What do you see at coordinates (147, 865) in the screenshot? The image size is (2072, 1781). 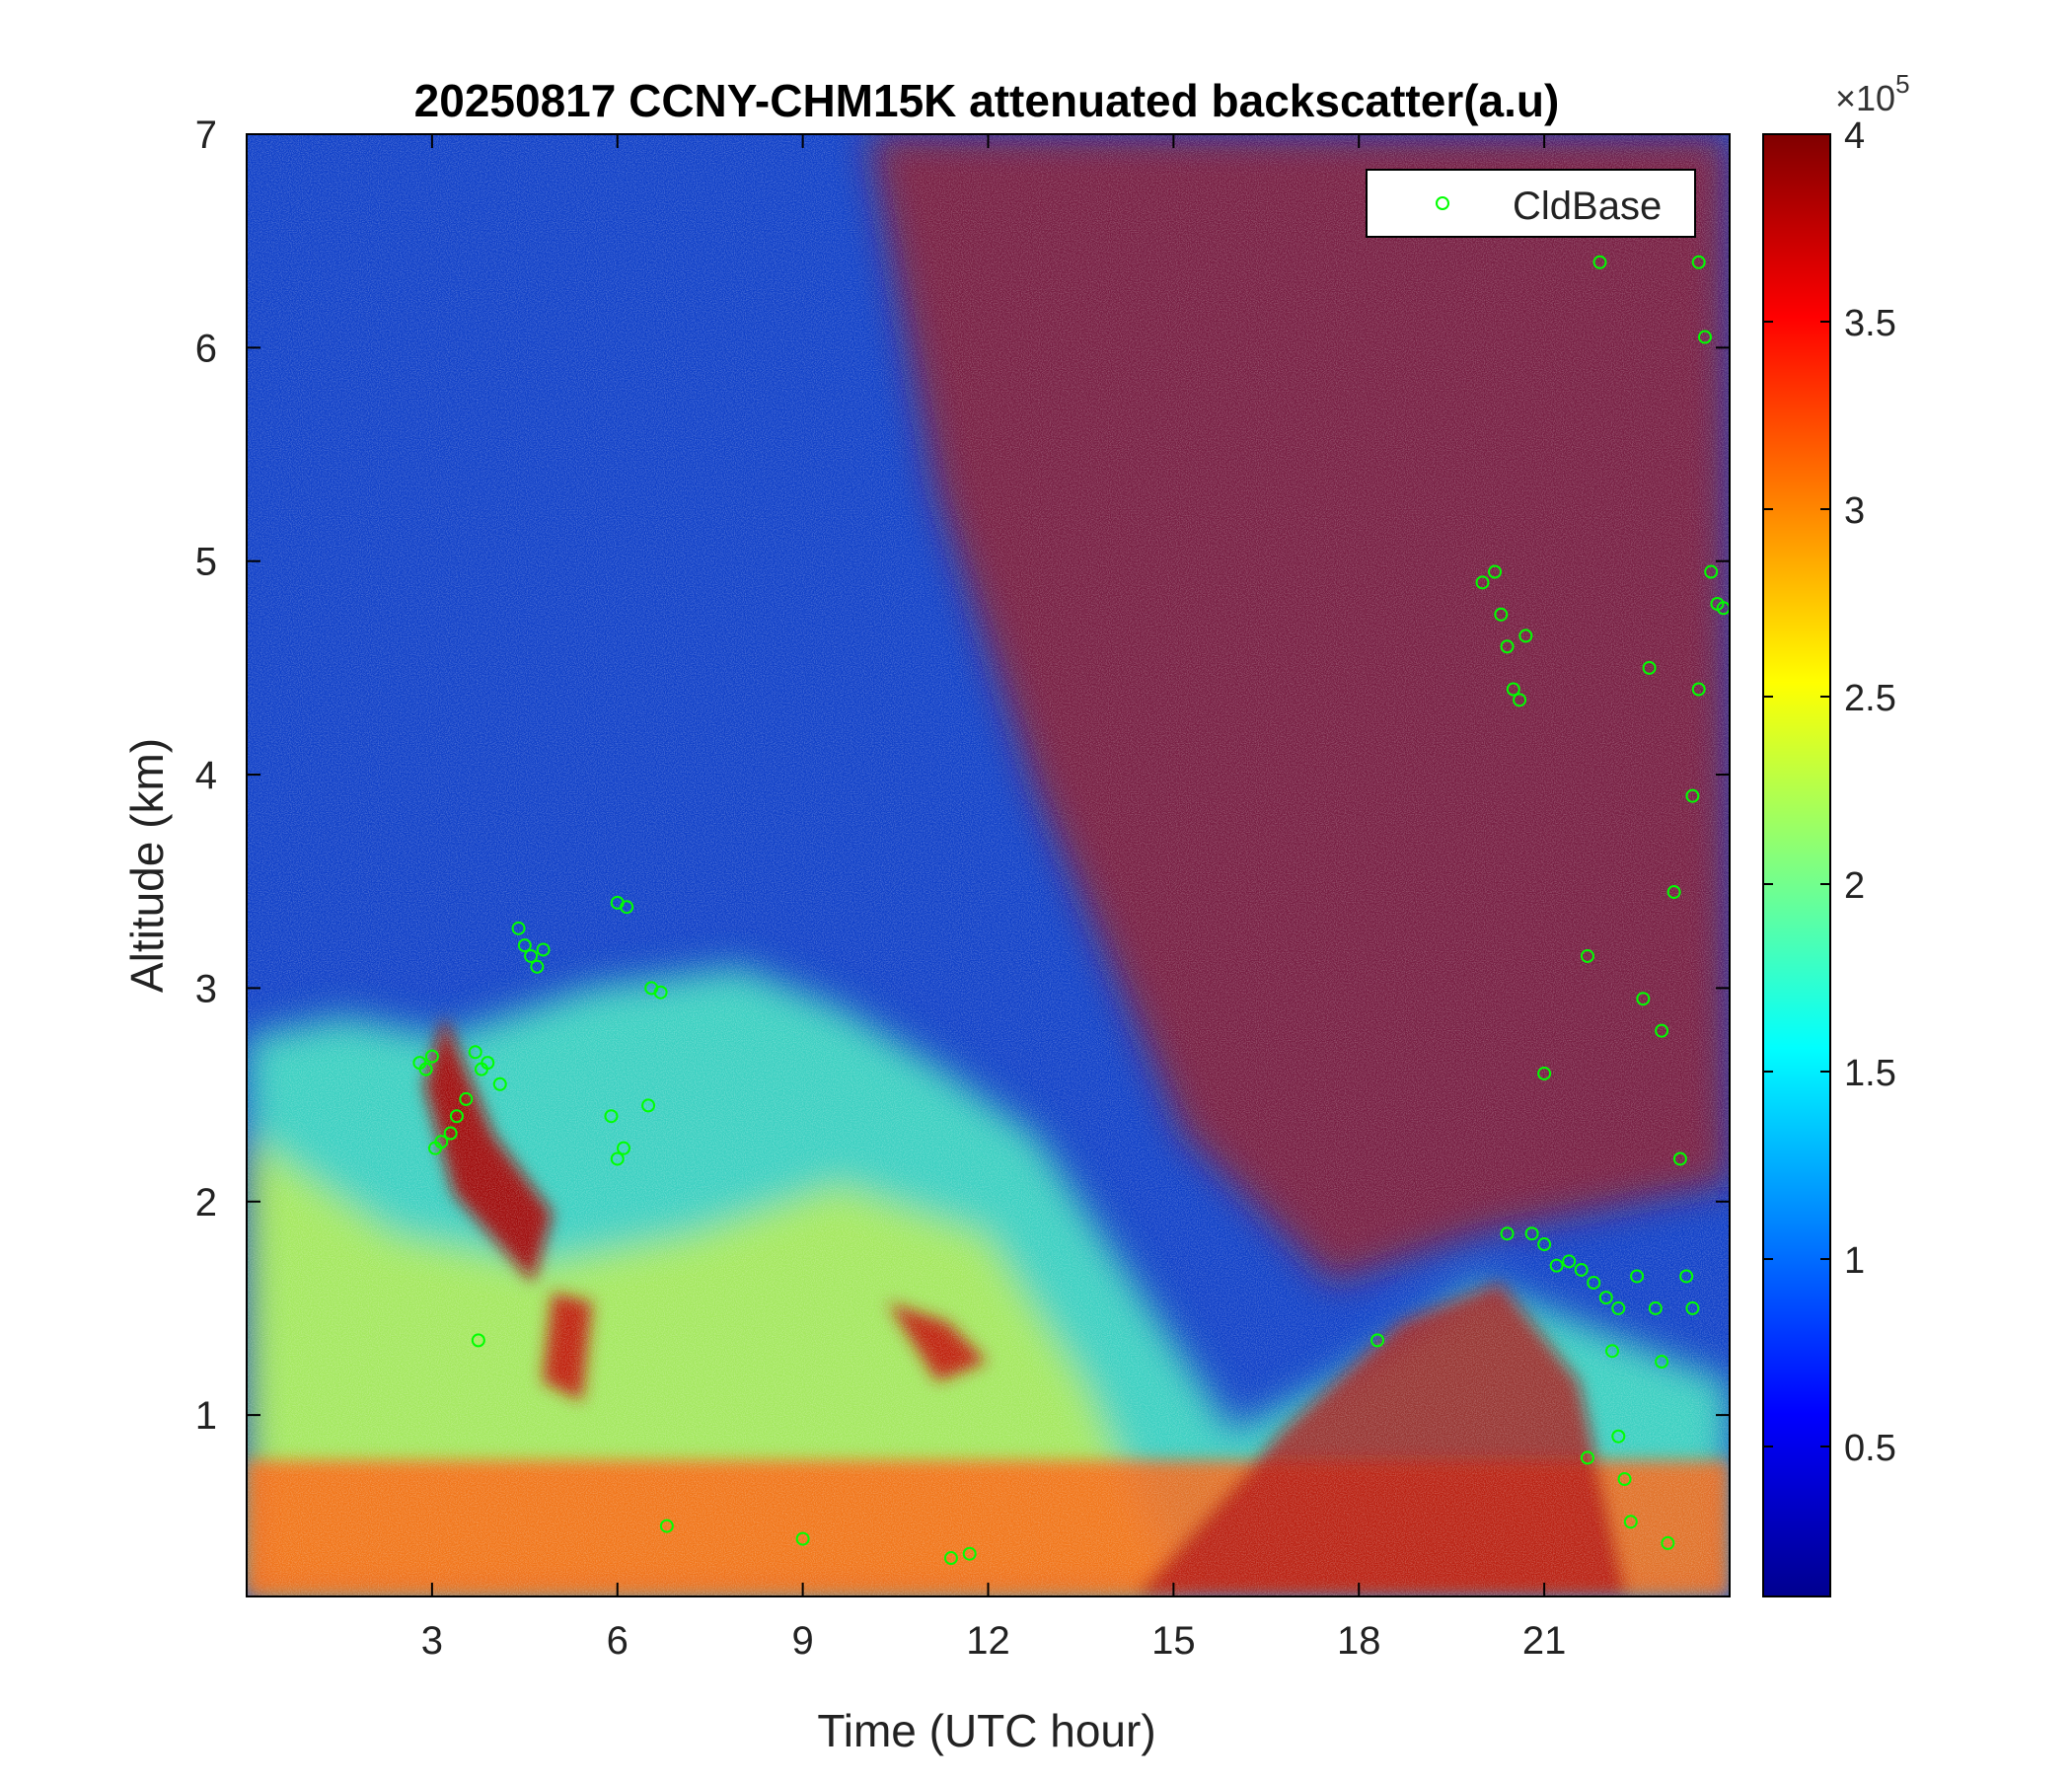 I see `y-axis-label: Altitude (km)` at bounding box center [147, 865].